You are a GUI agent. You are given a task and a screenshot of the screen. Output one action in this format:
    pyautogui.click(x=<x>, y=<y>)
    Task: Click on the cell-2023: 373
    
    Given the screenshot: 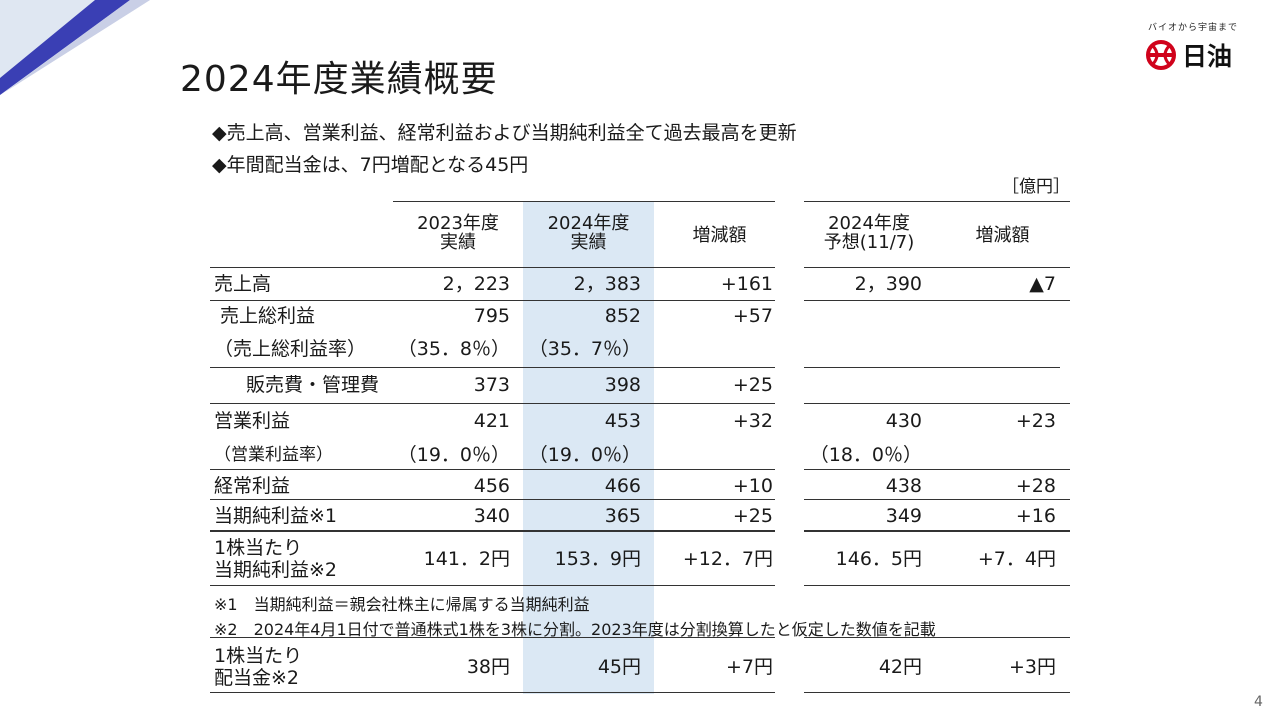 What is the action you would take?
    pyautogui.click(x=491, y=385)
    